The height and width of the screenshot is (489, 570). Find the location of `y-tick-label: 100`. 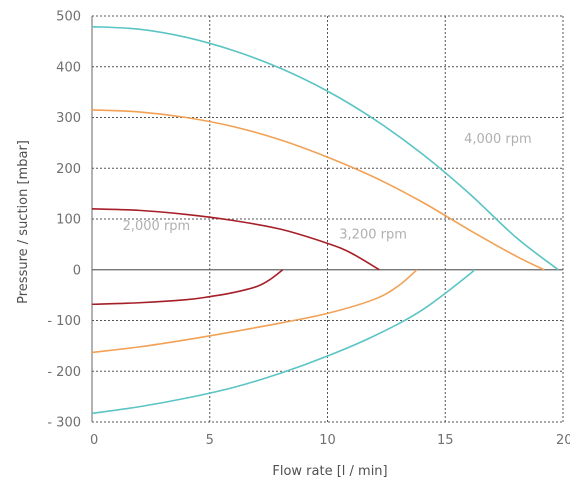

y-tick-label: 100 is located at coordinates (68, 220).